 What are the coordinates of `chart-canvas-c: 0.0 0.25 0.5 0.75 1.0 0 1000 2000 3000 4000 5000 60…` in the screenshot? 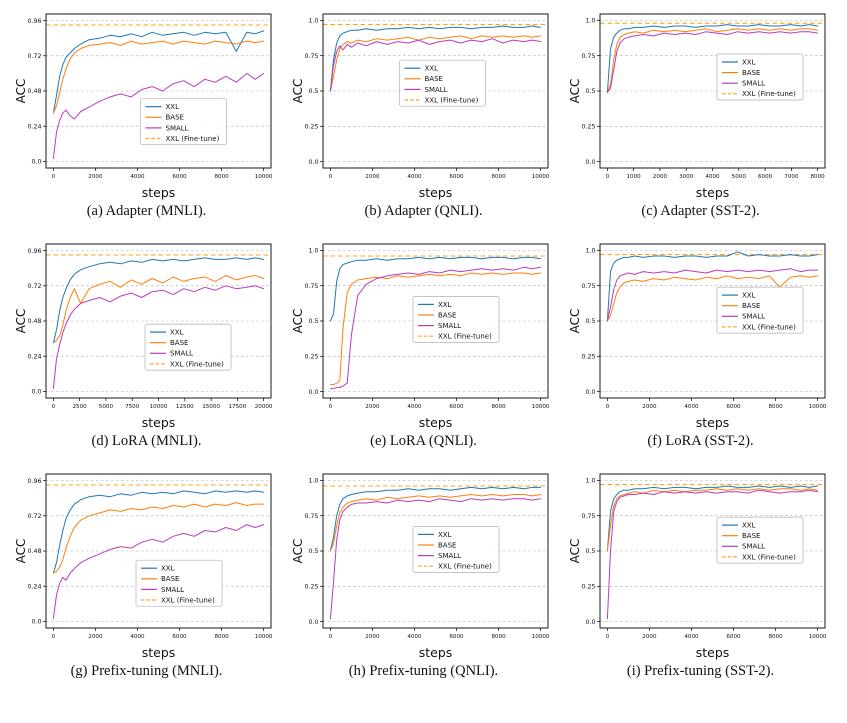 It's located at (697, 106).